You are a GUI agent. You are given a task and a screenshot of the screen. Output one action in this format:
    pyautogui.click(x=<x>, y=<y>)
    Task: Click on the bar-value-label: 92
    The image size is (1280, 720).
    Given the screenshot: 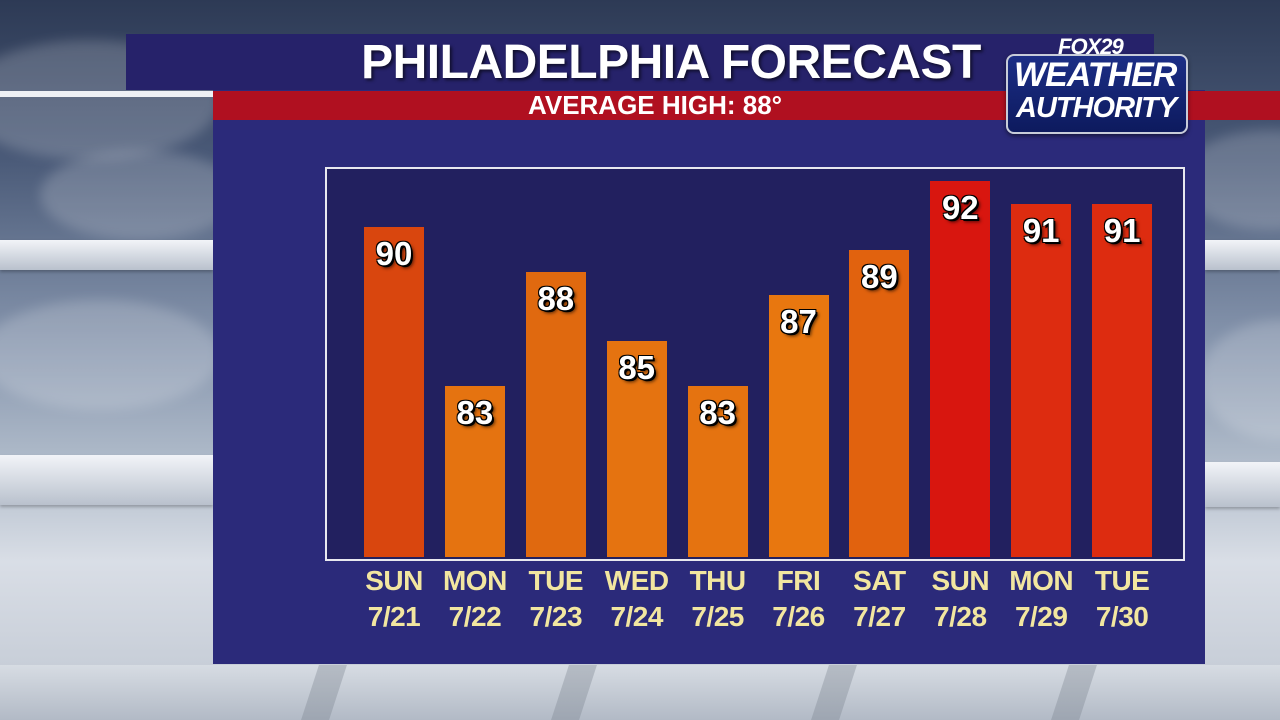 What is the action you would take?
    pyautogui.click(x=960, y=208)
    